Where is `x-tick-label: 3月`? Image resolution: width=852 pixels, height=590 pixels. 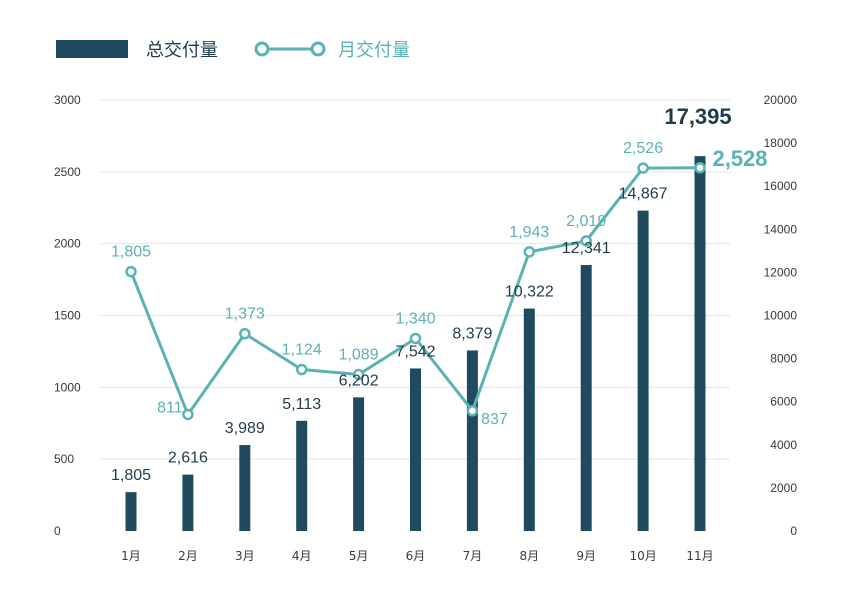 x-tick-label: 3月 is located at coordinates (245, 556).